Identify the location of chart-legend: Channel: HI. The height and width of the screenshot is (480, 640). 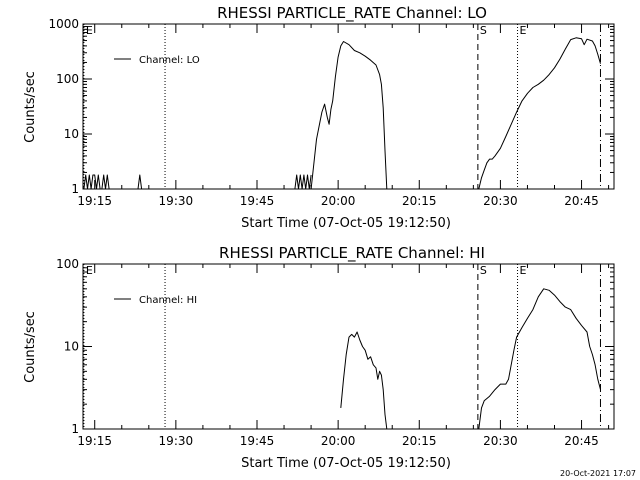
(155, 300).